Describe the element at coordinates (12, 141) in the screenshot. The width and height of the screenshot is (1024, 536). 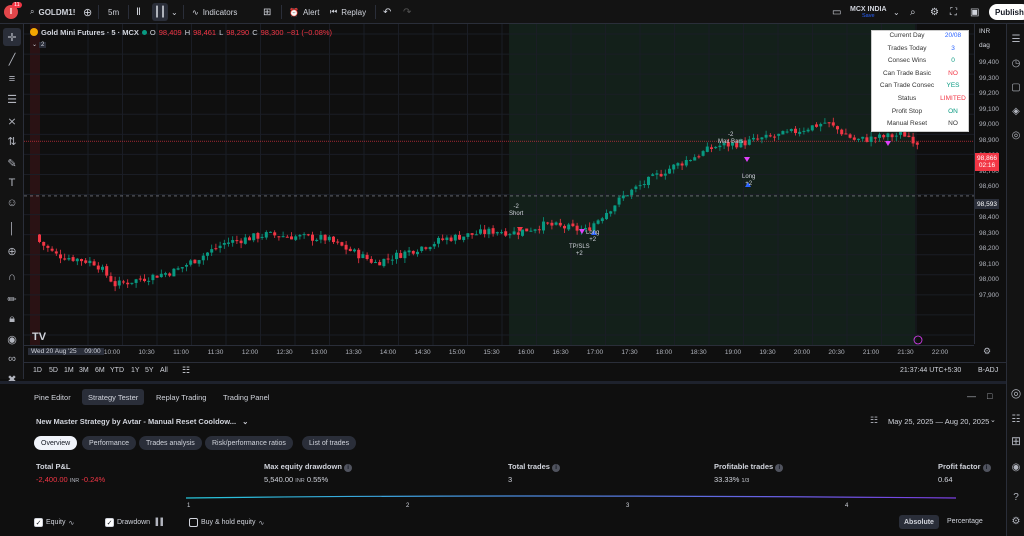
I see `forecast-tool: ⇅` at that location.